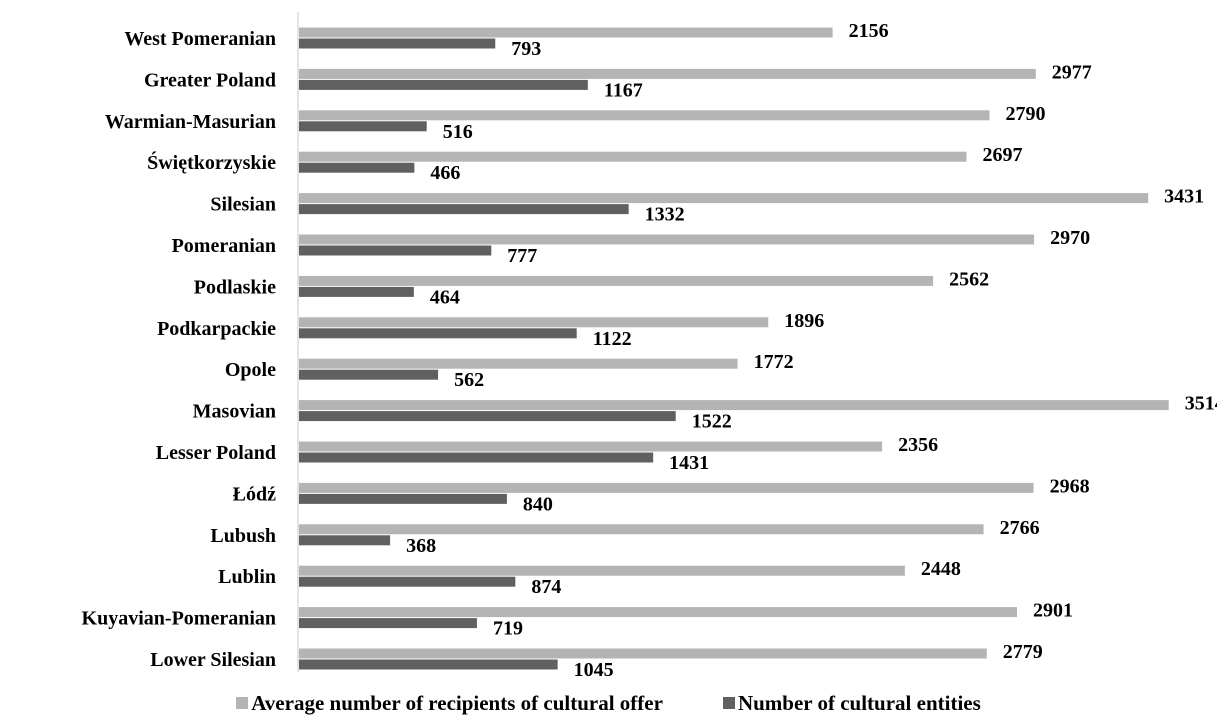 Image resolution: width=1217 pixels, height=720 pixels. I want to click on value-label-recipients: 2901, so click(1053, 611).